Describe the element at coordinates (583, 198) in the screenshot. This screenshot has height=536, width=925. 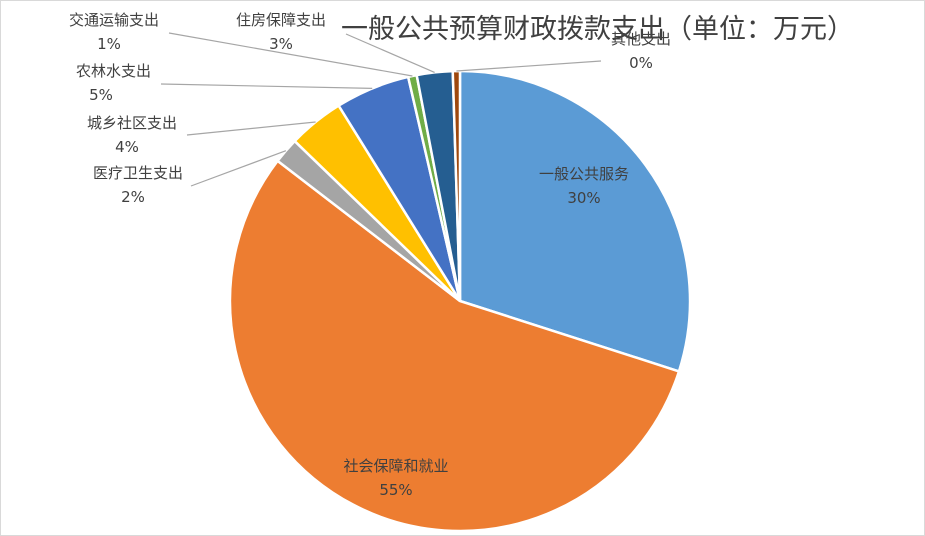
I see `slice-percent-label: 30%` at that location.